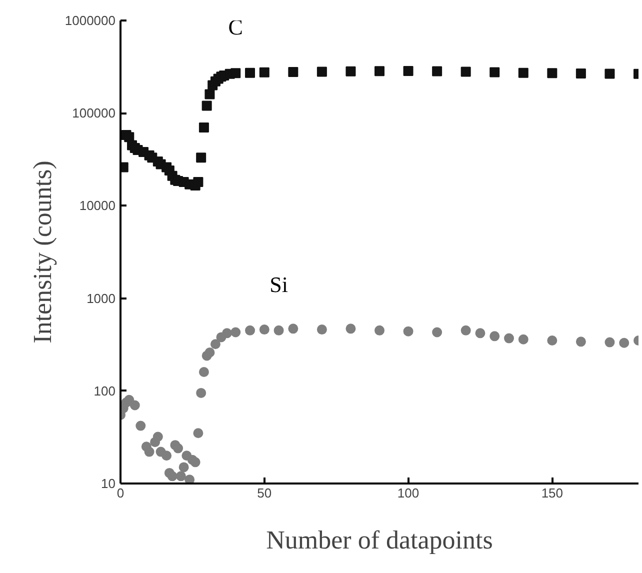 The image size is (642, 573). Describe the element at coordinates (42, 252) in the screenshot. I see `y-axis-title: Intensity (counts)` at that location.